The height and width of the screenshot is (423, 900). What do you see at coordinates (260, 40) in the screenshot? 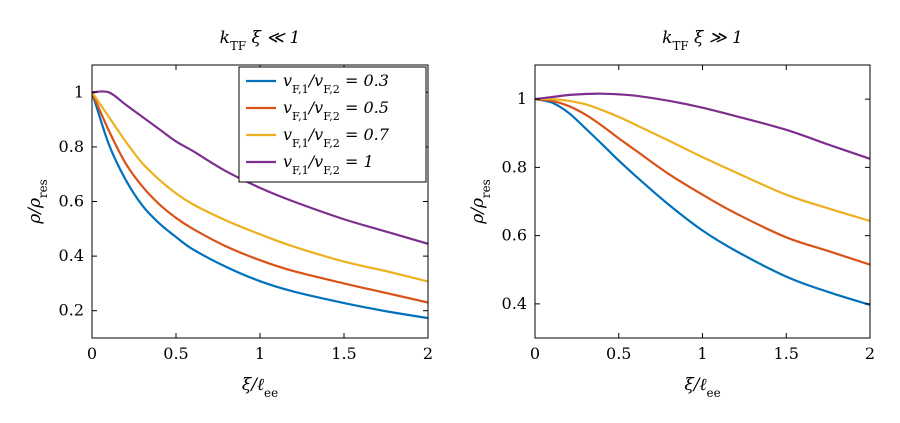
I see `chart-title: kTF ξ ≪ 1` at bounding box center [260, 40].